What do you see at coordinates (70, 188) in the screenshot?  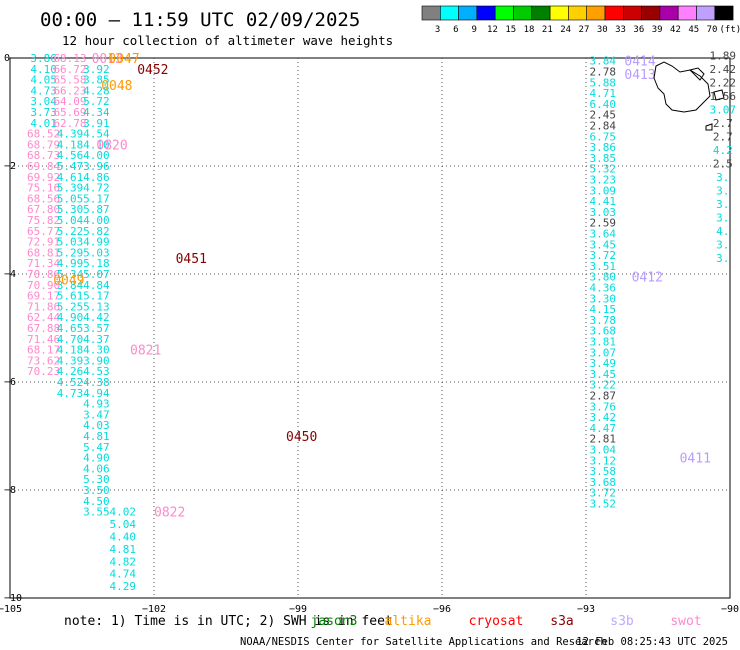 I see `swh-value: 5.39` at bounding box center [70, 188].